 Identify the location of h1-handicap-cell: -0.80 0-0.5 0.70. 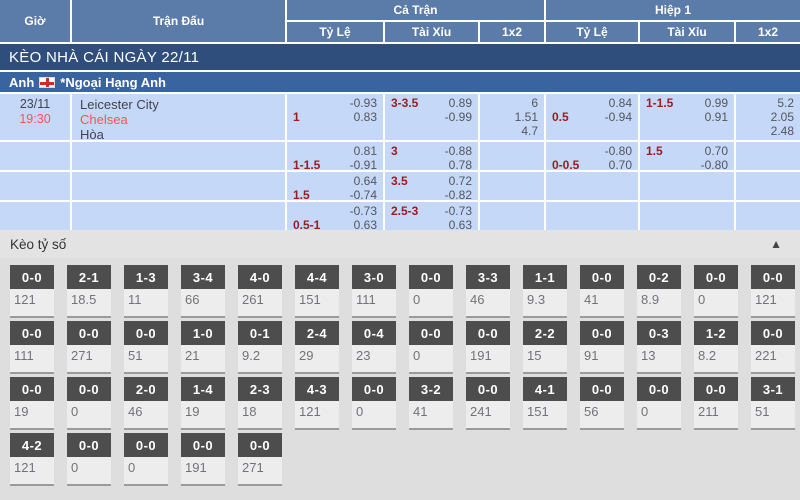
(592, 156).